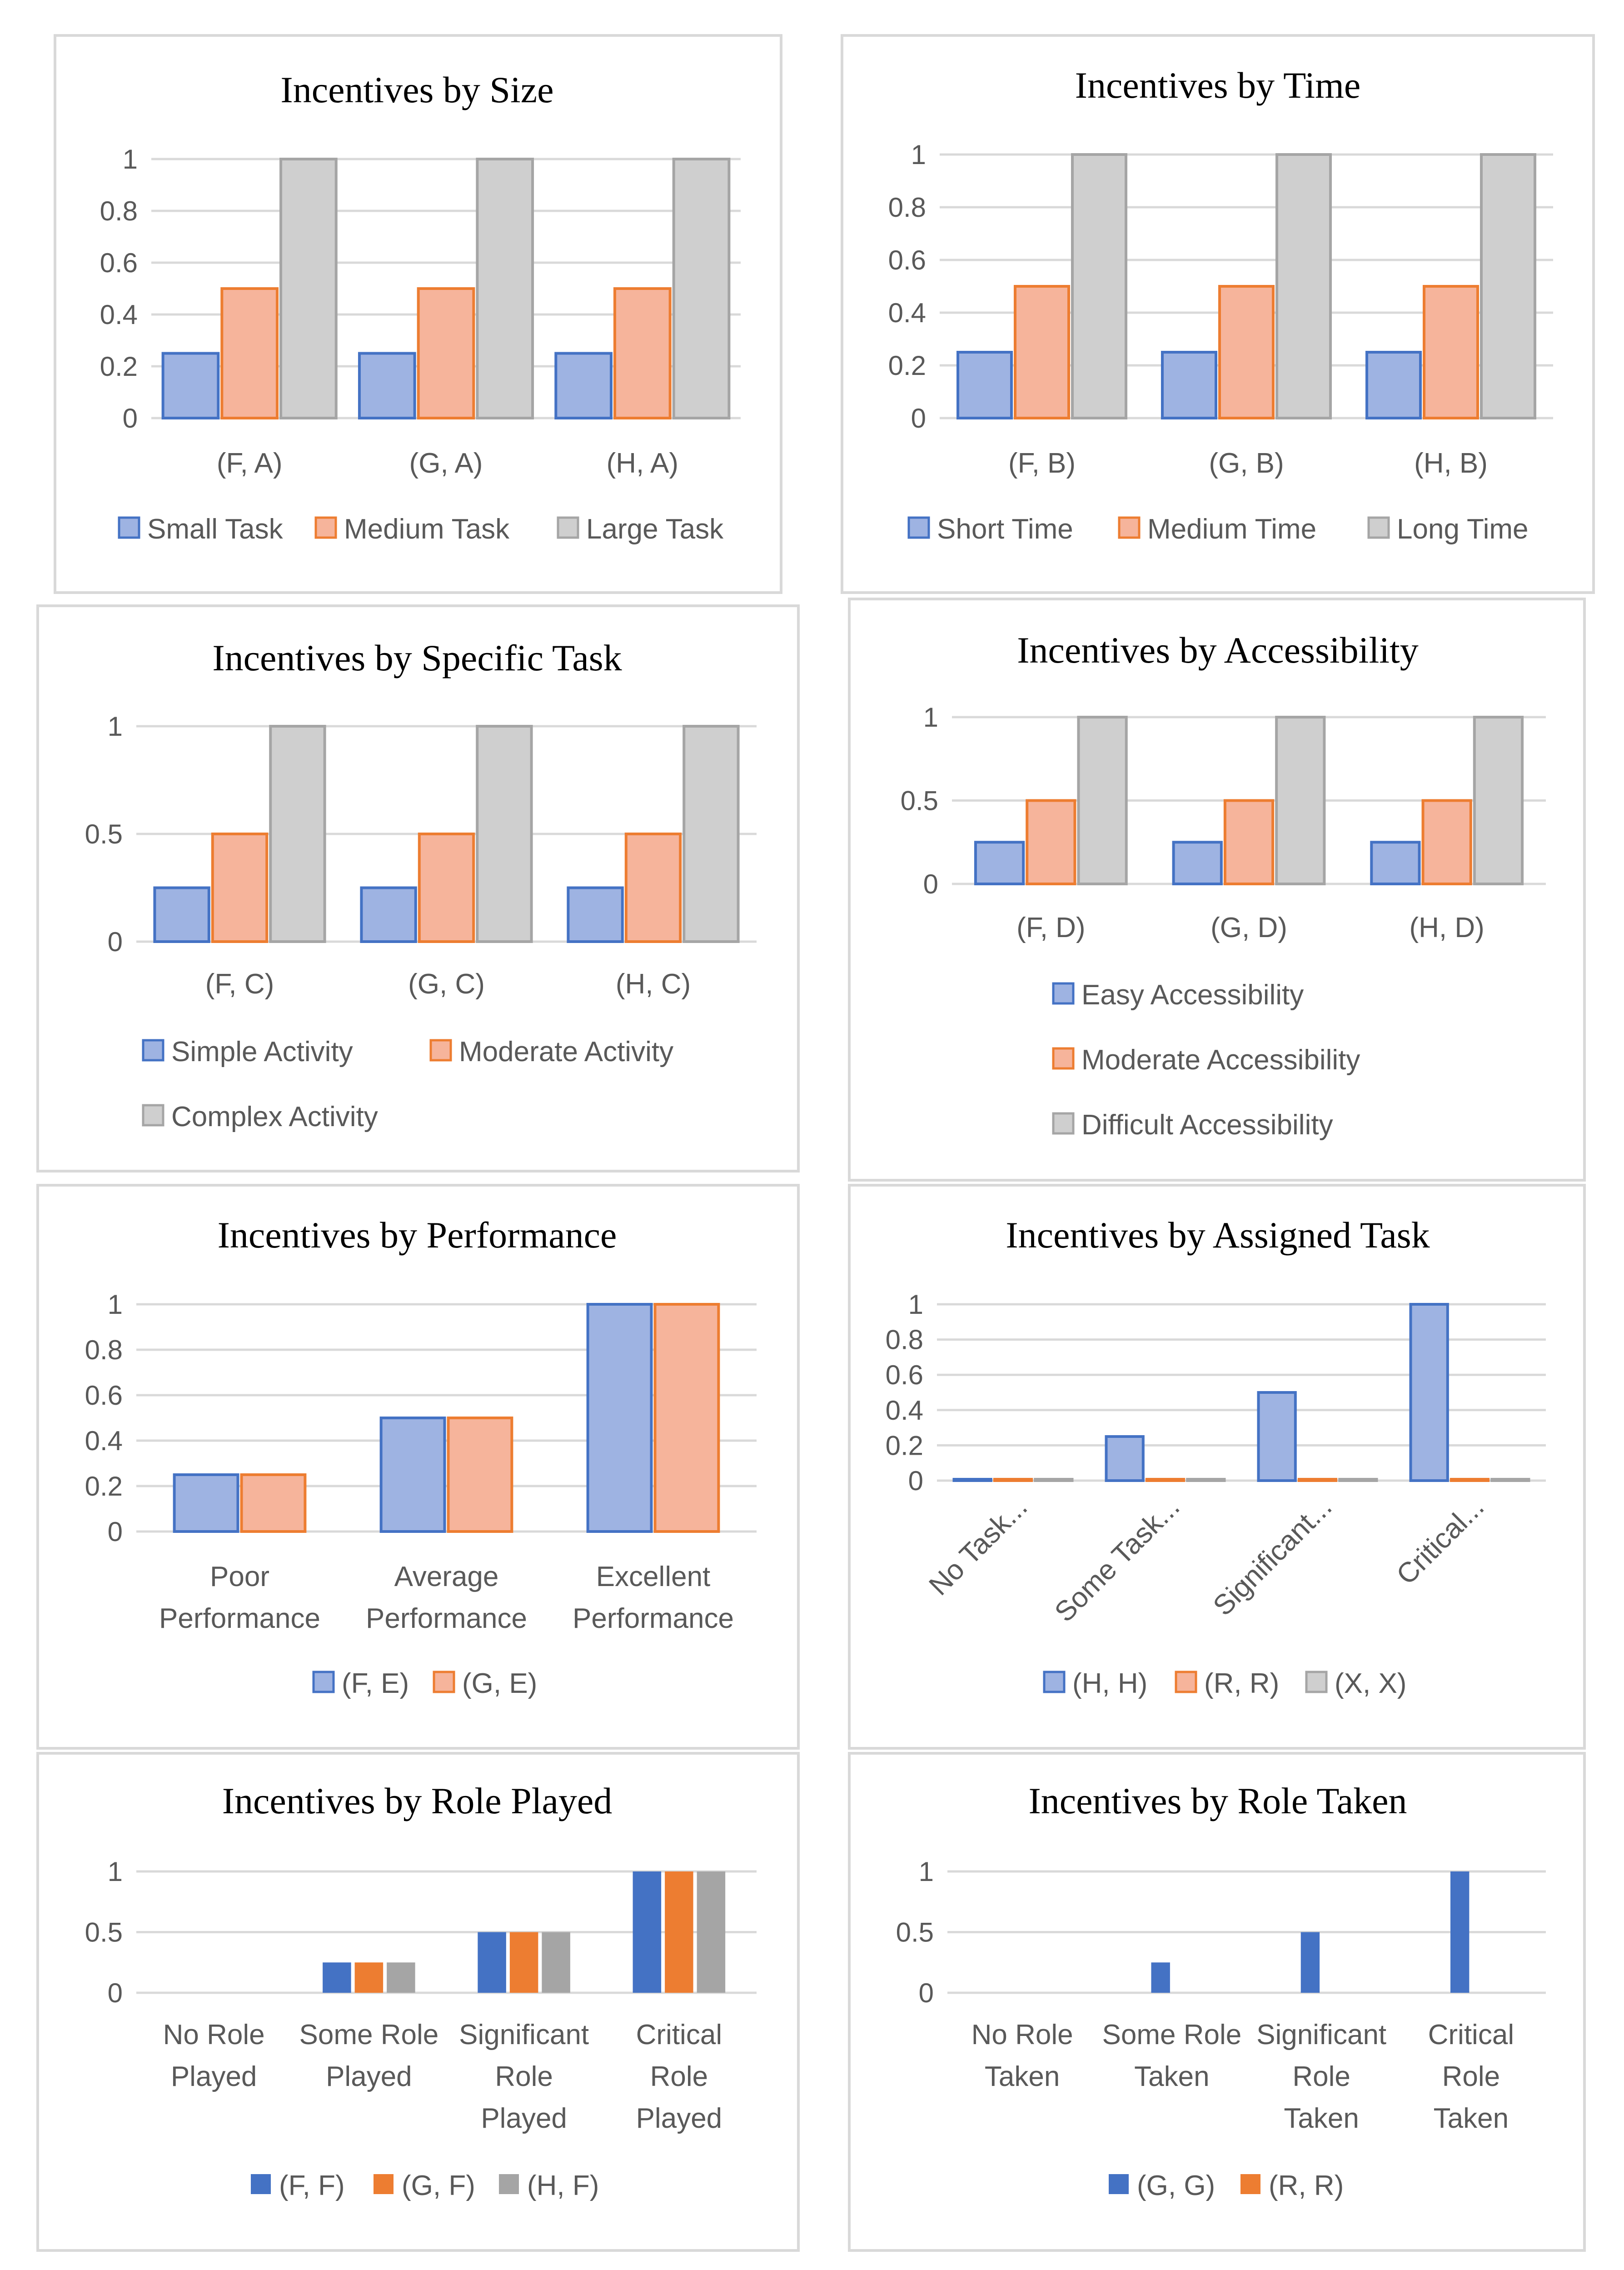 Image resolution: width=1624 pixels, height=2270 pixels. Describe the element at coordinates (1217, 2002) in the screenshot. I see `chart-incentives-by-role-taken` at that location.